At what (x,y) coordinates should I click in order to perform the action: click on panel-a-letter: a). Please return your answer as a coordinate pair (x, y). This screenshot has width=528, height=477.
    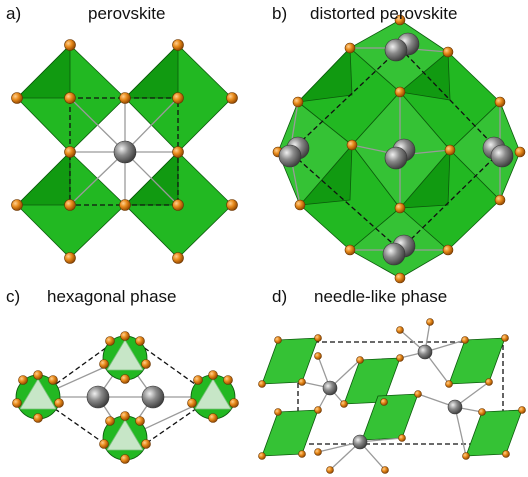
    Looking at the image, I should click on (14, 13).